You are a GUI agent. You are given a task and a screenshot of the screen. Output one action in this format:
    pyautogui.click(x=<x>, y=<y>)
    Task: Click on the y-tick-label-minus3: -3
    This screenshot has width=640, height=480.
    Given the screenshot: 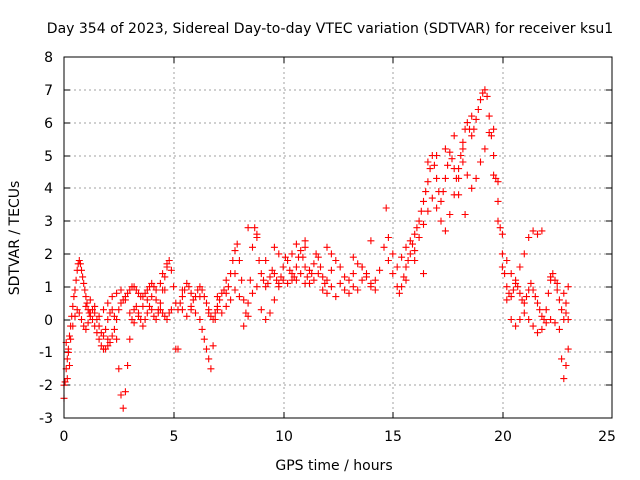 What is the action you would take?
    pyautogui.click(x=46, y=419)
    